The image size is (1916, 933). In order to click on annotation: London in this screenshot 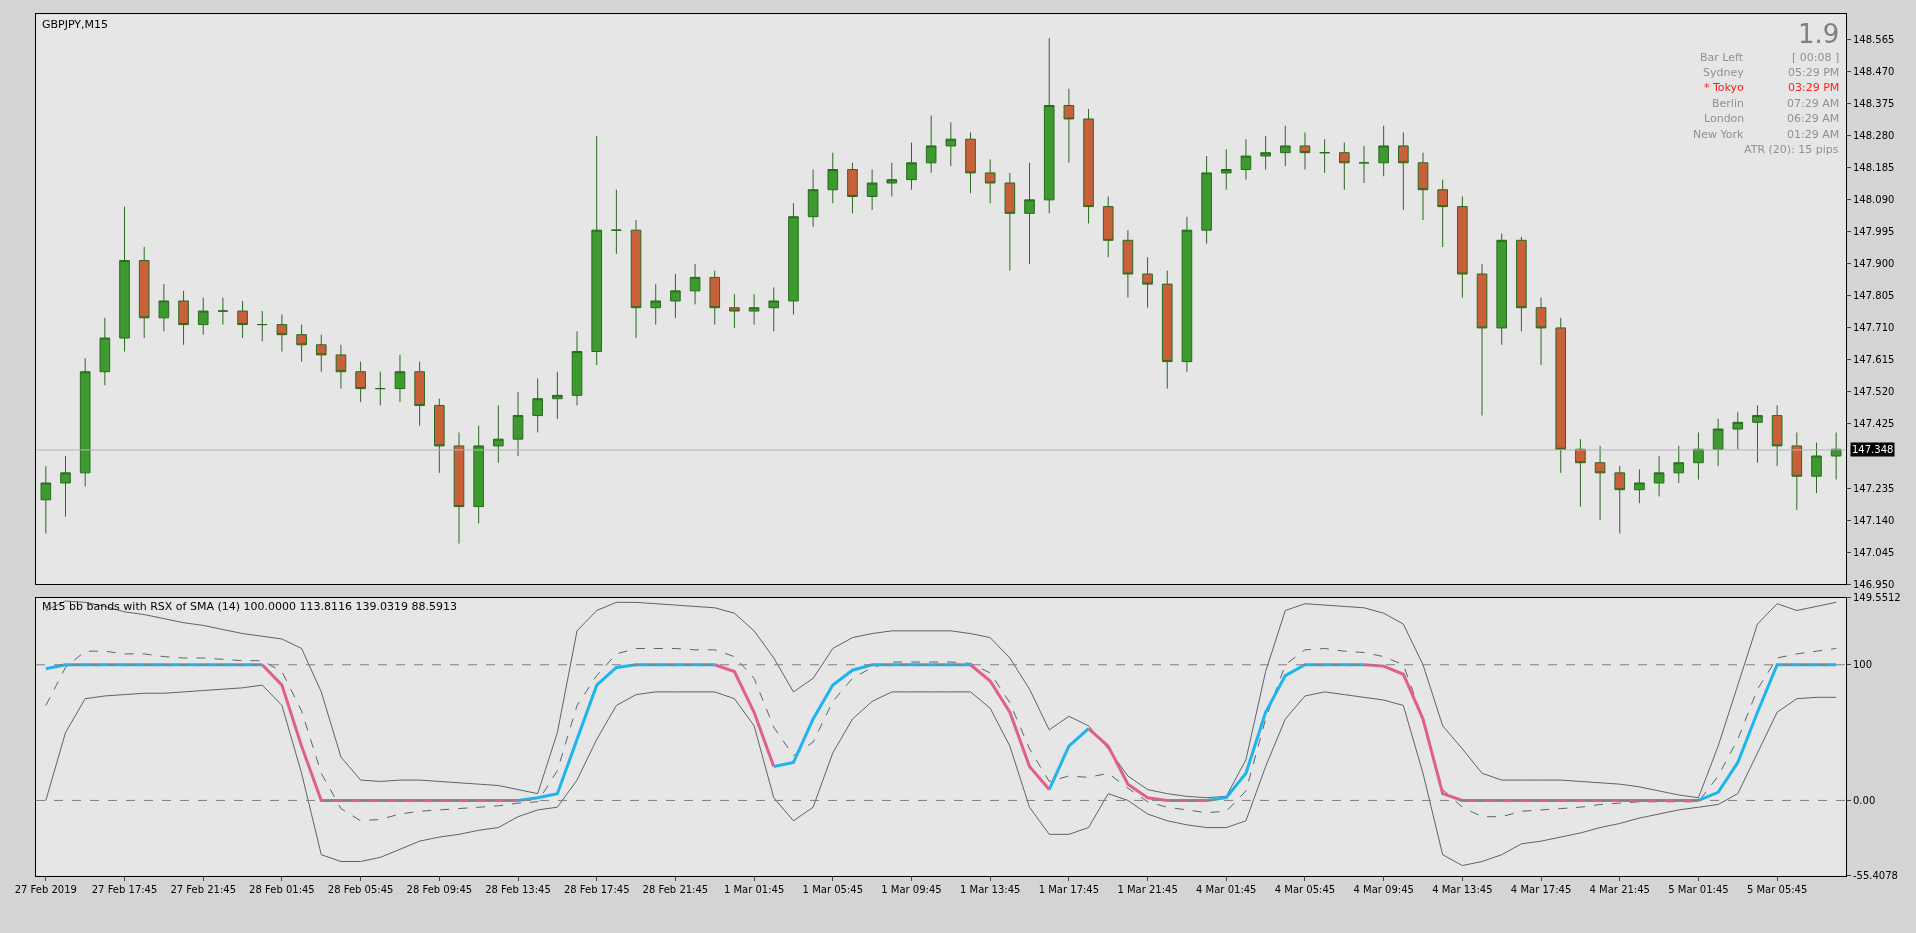, I will do `click(1724, 118)`.